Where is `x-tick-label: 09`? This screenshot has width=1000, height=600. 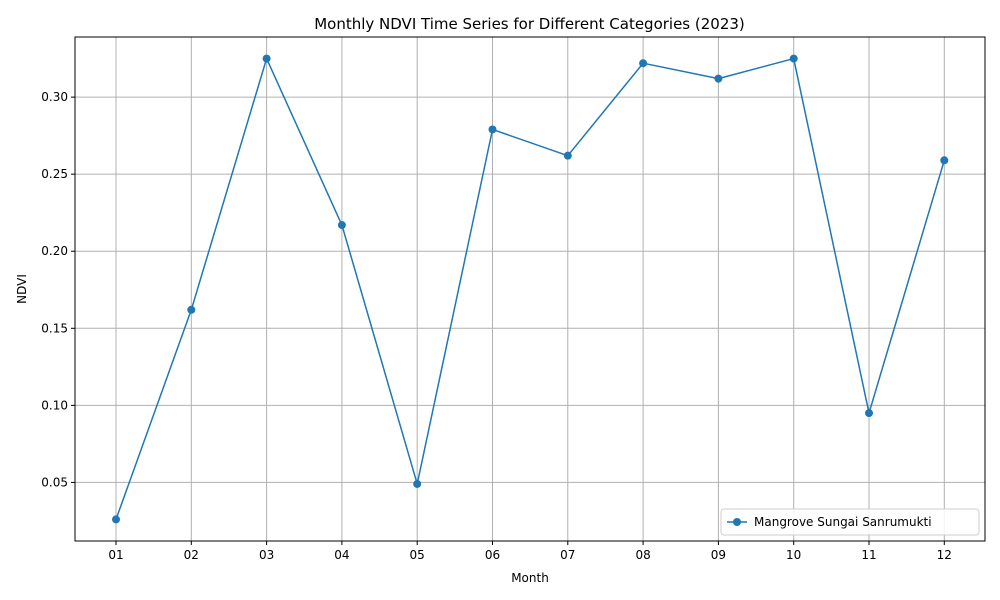
x-tick-label: 09 is located at coordinates (718, 555).